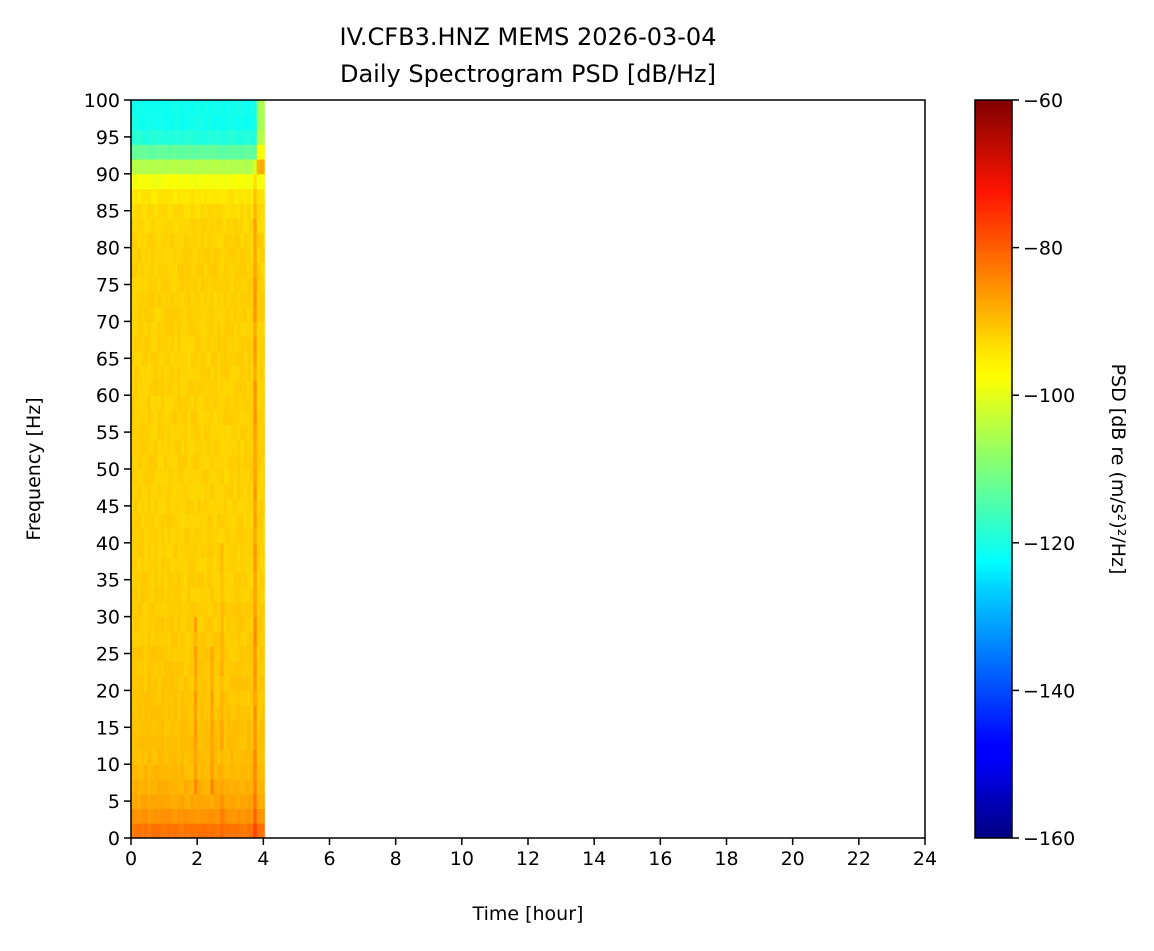 The image size is (1154, 951). I want to click on x-tick-label: 22, so click(859, 859).